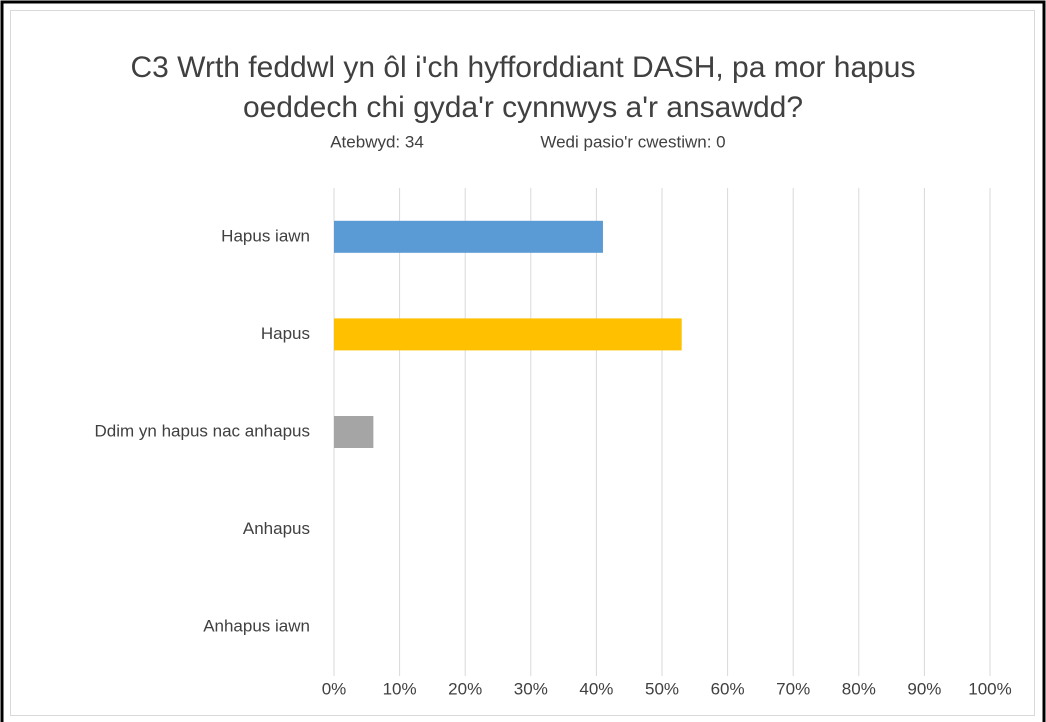 This screenshot has width=1046, height=722. Describe the element at coordinates (202, 430) in the screenshot. I see `y-tick-label: Ddim yn hapus nac anhapus` at that location.